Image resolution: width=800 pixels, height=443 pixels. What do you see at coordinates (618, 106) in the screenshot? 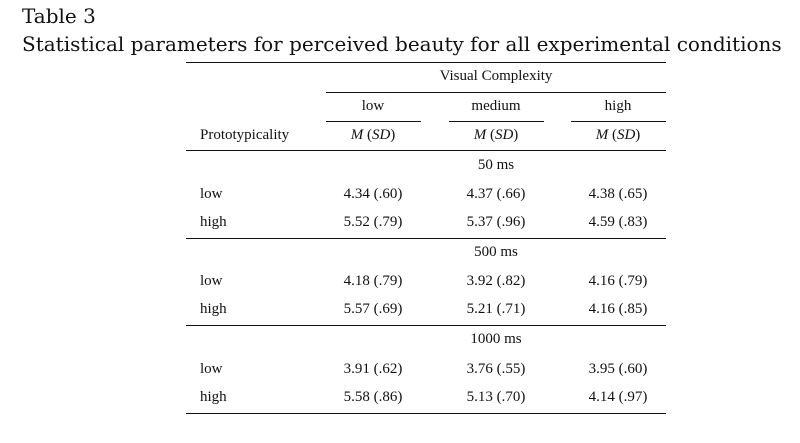
I see `col-header-high: high` at bounding box center [618, 106].